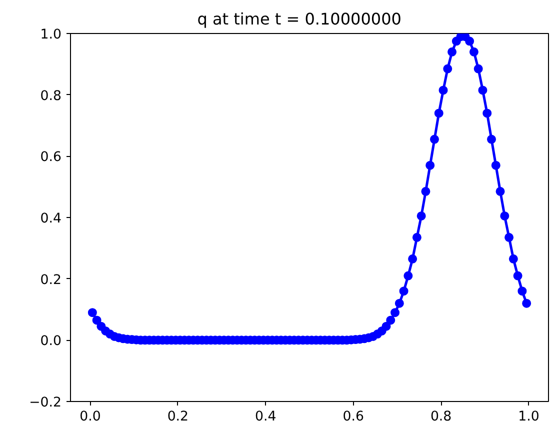  What do you see at coordinates (353, 417) in the screenshot?
I see `x-tick-label: 0.6` at bounding box center [353, 417].